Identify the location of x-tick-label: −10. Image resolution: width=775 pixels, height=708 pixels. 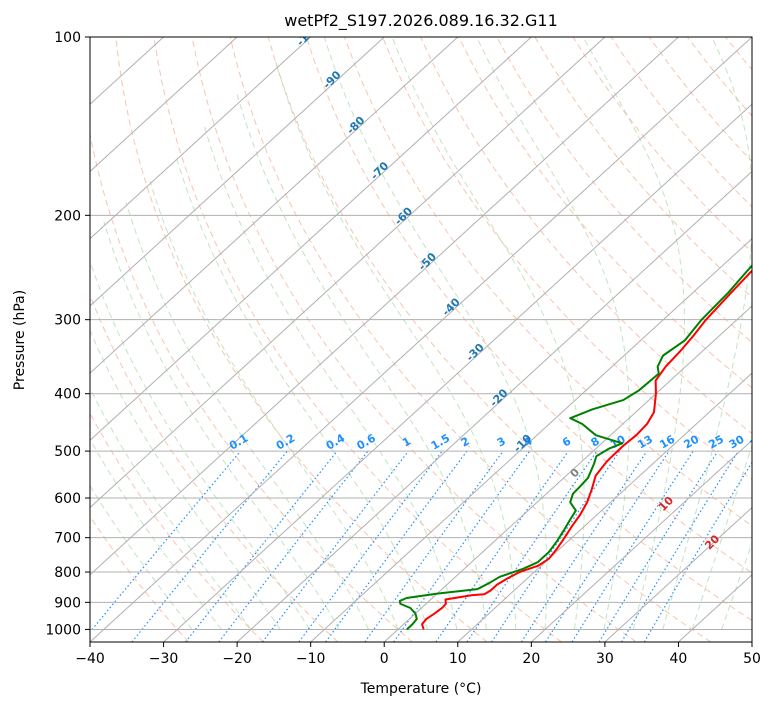
(311, 659).